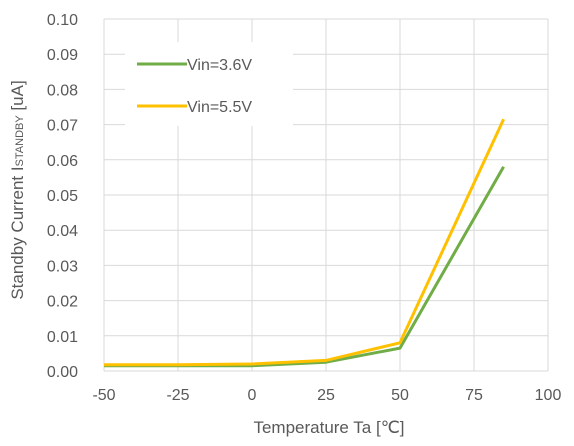  I want to click on y-axis-title: Standby Current ISTANDBY [uA], so click(17, 189).